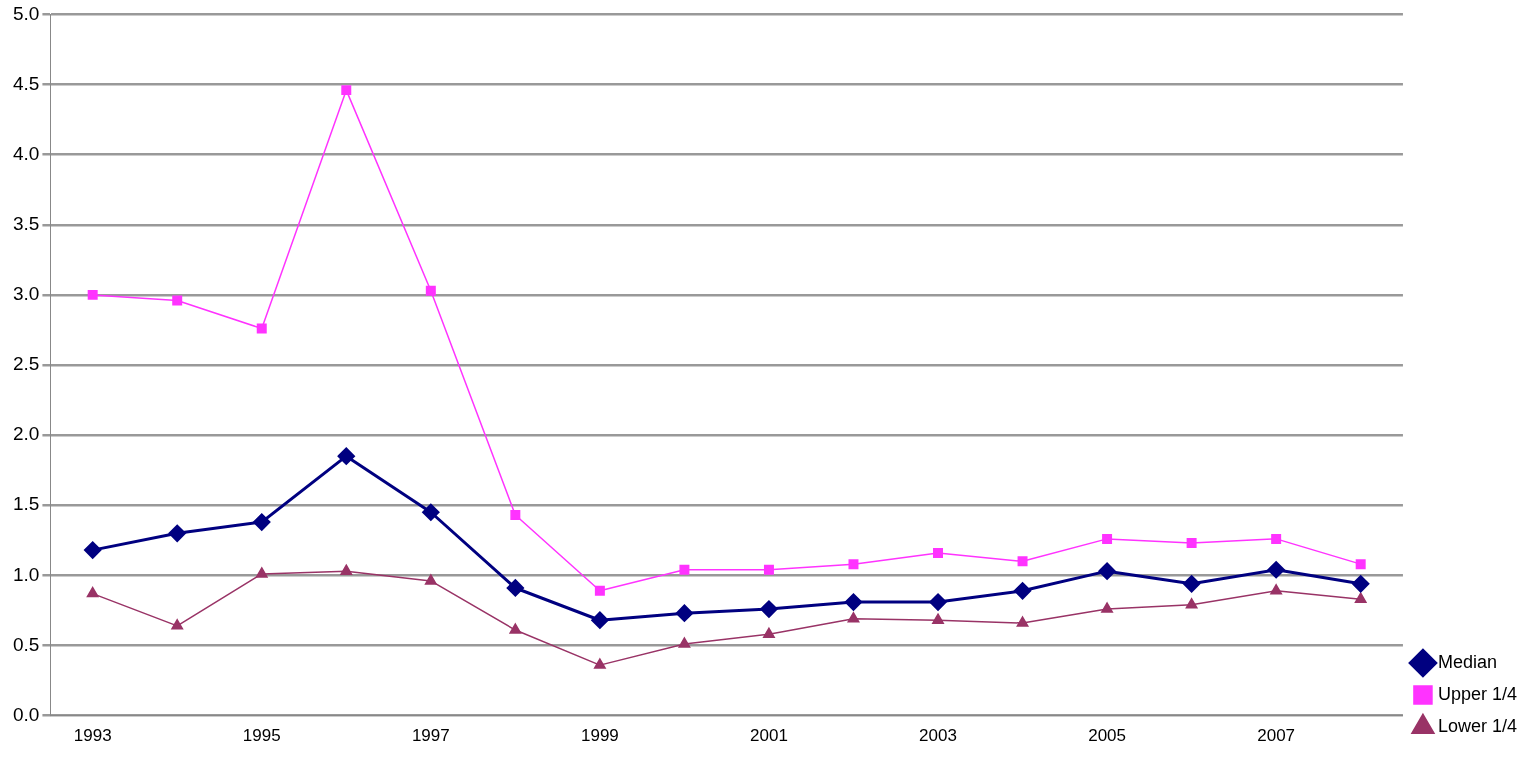 This screenshot has height=780, width=1537. What do you see at coordinates (1276, 736) in the screenshot?
I see `x-tick-label: 2007` at bounding box center [1276, 736].